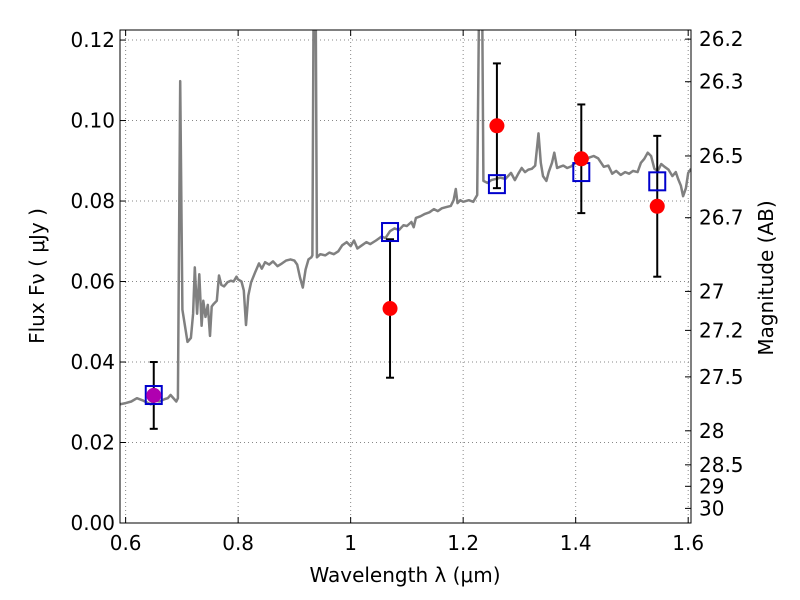 The height and width of the screenshot is (600, 800). I want to click on right-tick-label: 28.5, so click(721, 465).